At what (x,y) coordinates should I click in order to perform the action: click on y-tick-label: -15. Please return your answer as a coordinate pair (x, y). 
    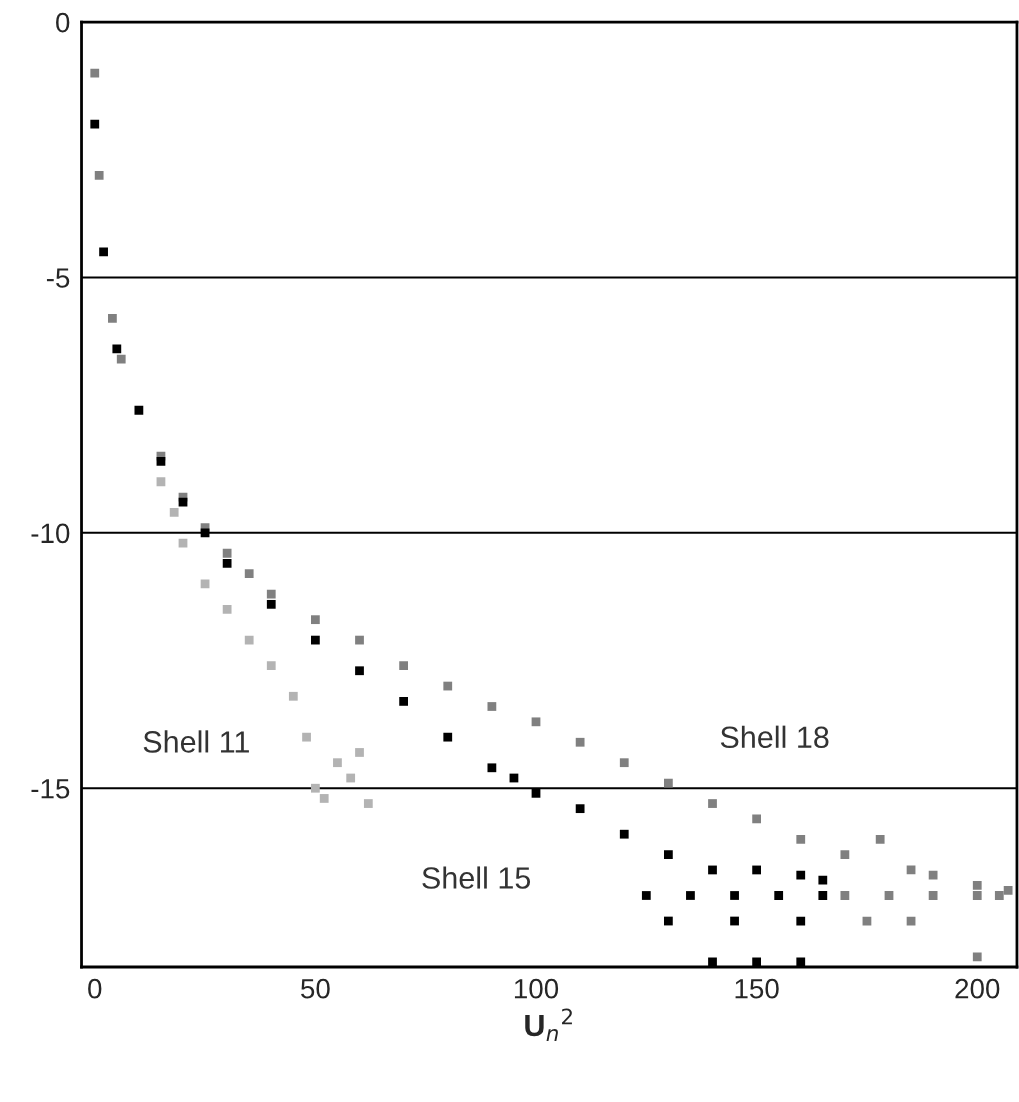
    Looking at the image, I should click on (50, 789).